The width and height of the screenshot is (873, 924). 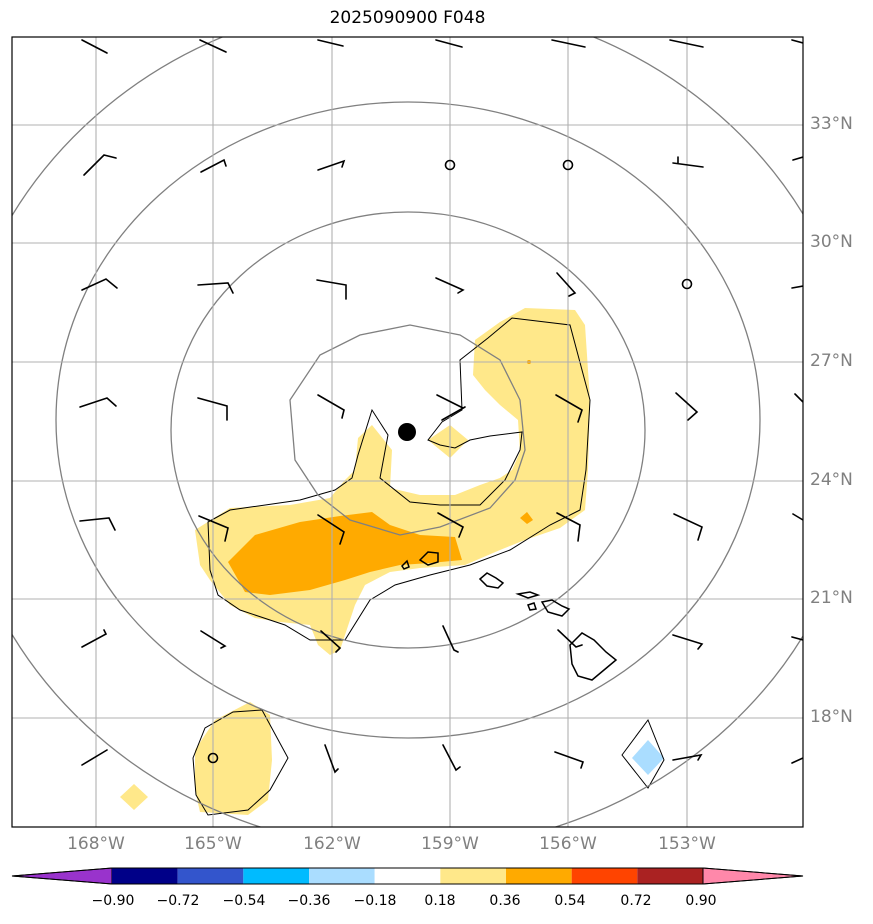 I want to click on lon-label: 153°W, so click(x=687, y=844).